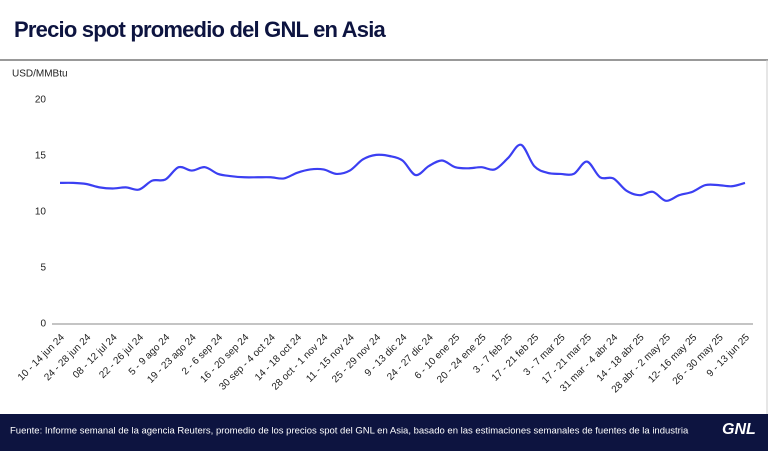 This screenshot has height=451, width=768. Describe the element at coordinates (41, 100) in the screenshot. I see `y-tick-label: 20` at that location.